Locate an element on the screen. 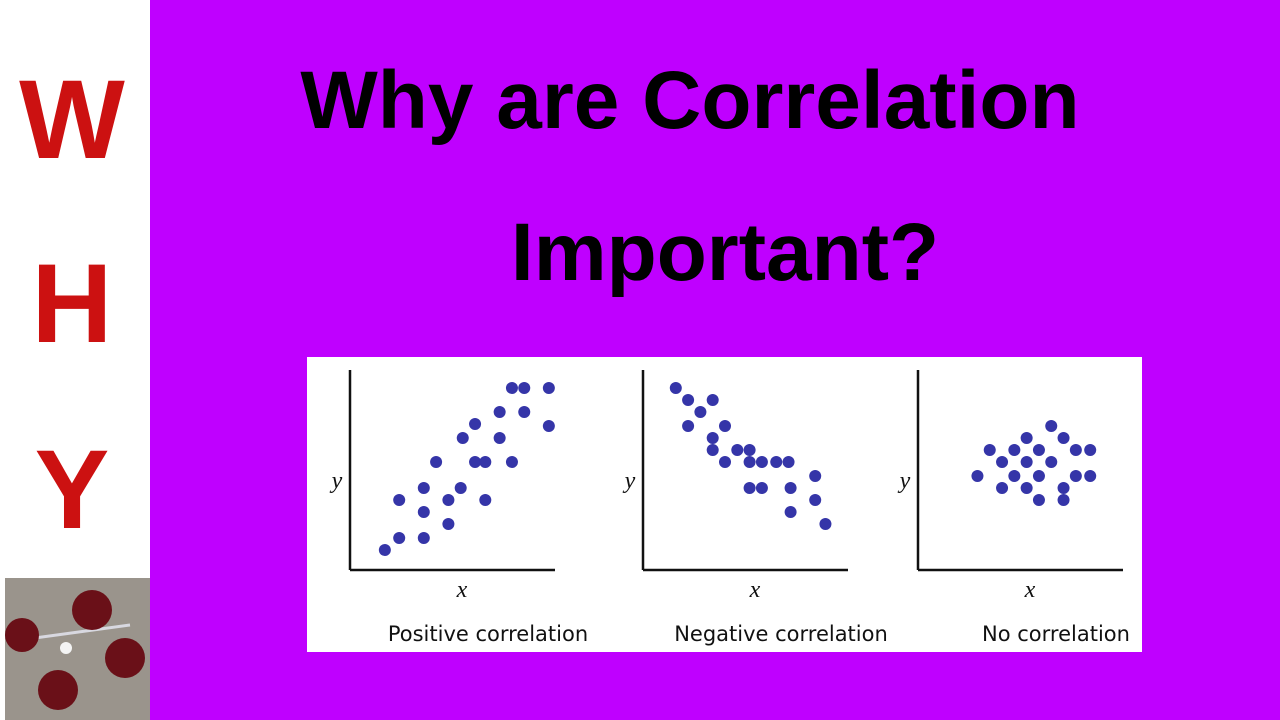 This screenshot has width=1280, height=720. side-letter: Y is located at coordinates (72, 489).